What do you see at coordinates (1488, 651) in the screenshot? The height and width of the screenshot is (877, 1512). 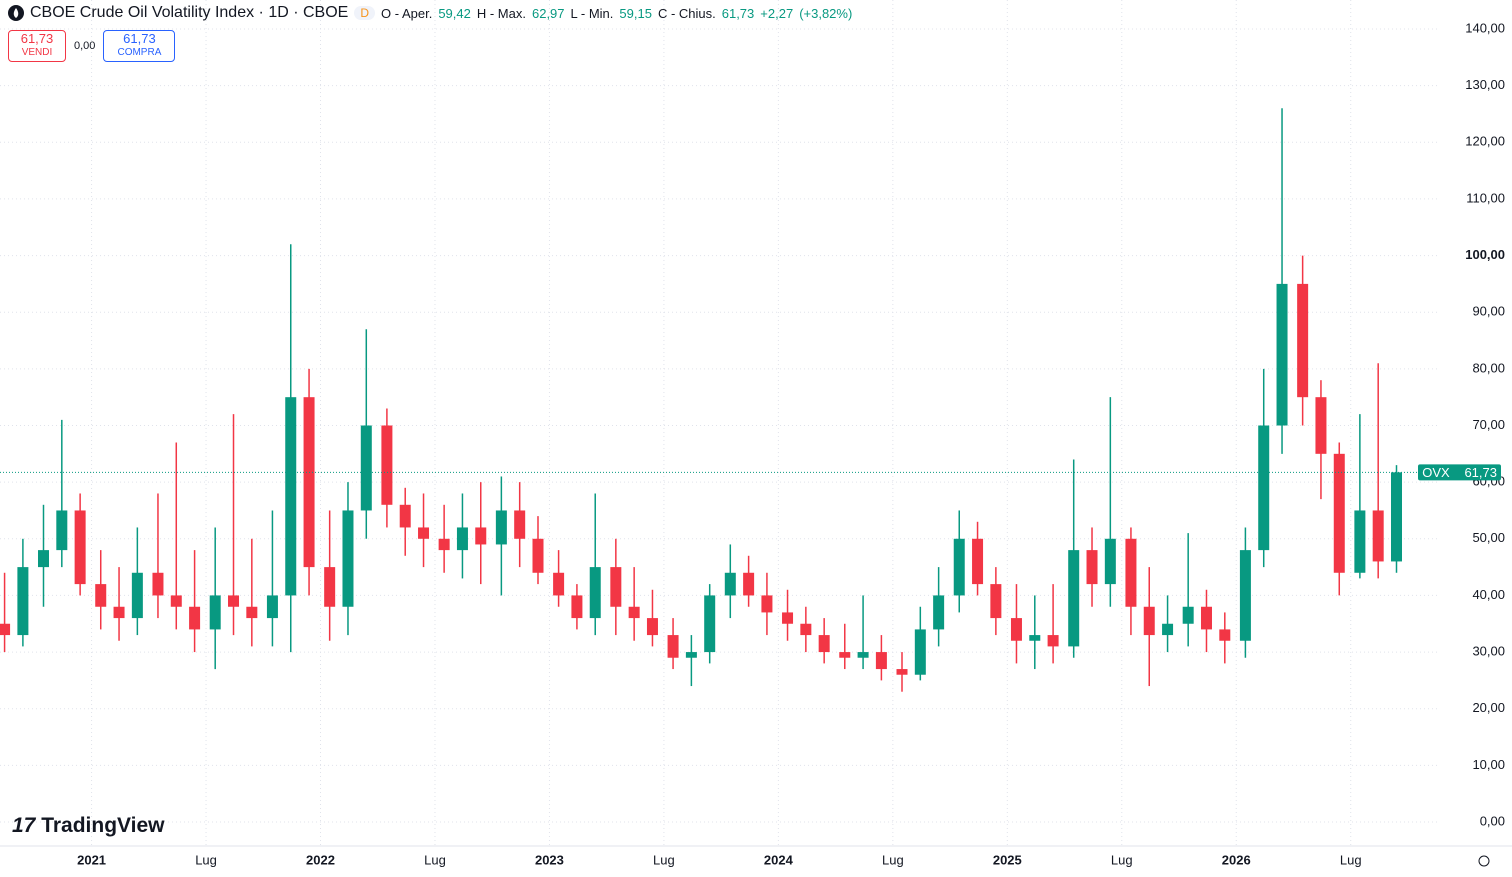 I see `y-tick-label: 30,00` at bounding box center [1488, 651].